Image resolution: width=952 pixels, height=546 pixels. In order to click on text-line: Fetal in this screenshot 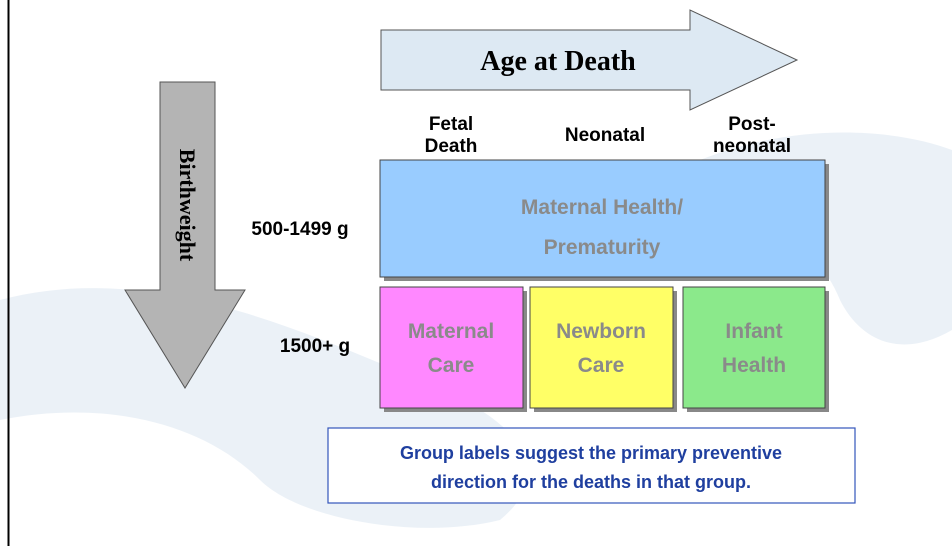, I will do `click(451, 124)`.